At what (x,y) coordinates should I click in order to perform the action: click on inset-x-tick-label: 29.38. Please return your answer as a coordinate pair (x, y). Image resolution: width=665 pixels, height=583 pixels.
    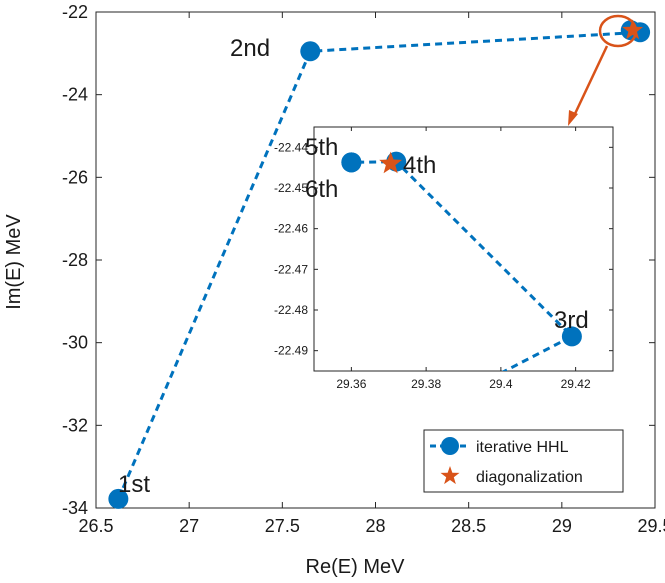
    Looking at the image, I should click on (426, 384).